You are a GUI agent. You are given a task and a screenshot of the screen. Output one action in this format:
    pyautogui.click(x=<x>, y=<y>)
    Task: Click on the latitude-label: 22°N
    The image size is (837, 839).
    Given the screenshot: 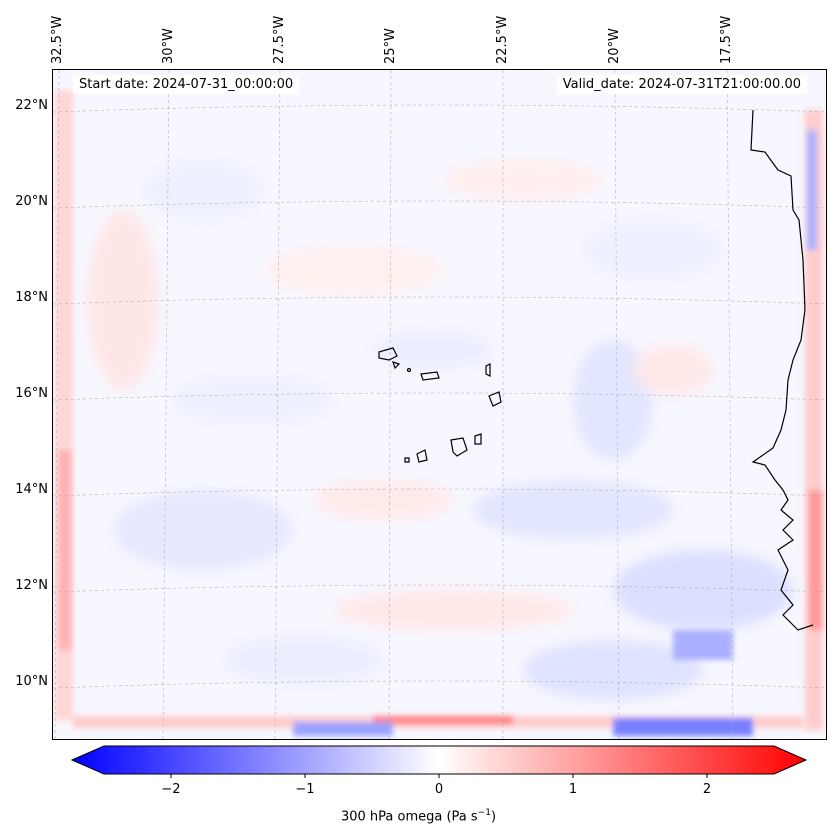 What is the action you would take?
    pyautogui.click(x=31, y=105)
    